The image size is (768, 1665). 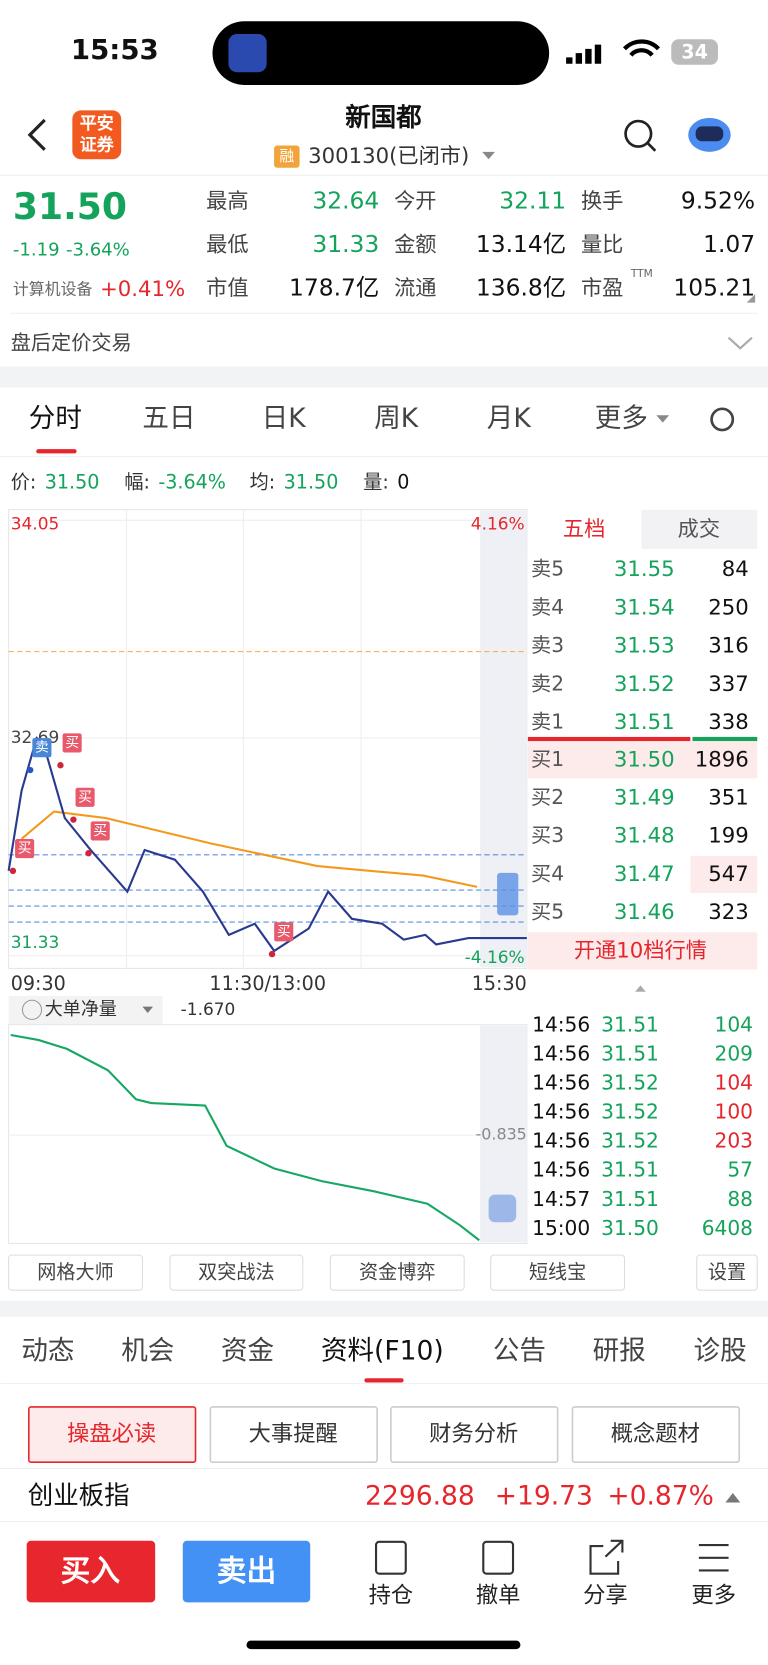 What do you see at coordinates (644, 722) in the screenshot?
I see `book-price: 31.51` at bounding box center [644, 722].